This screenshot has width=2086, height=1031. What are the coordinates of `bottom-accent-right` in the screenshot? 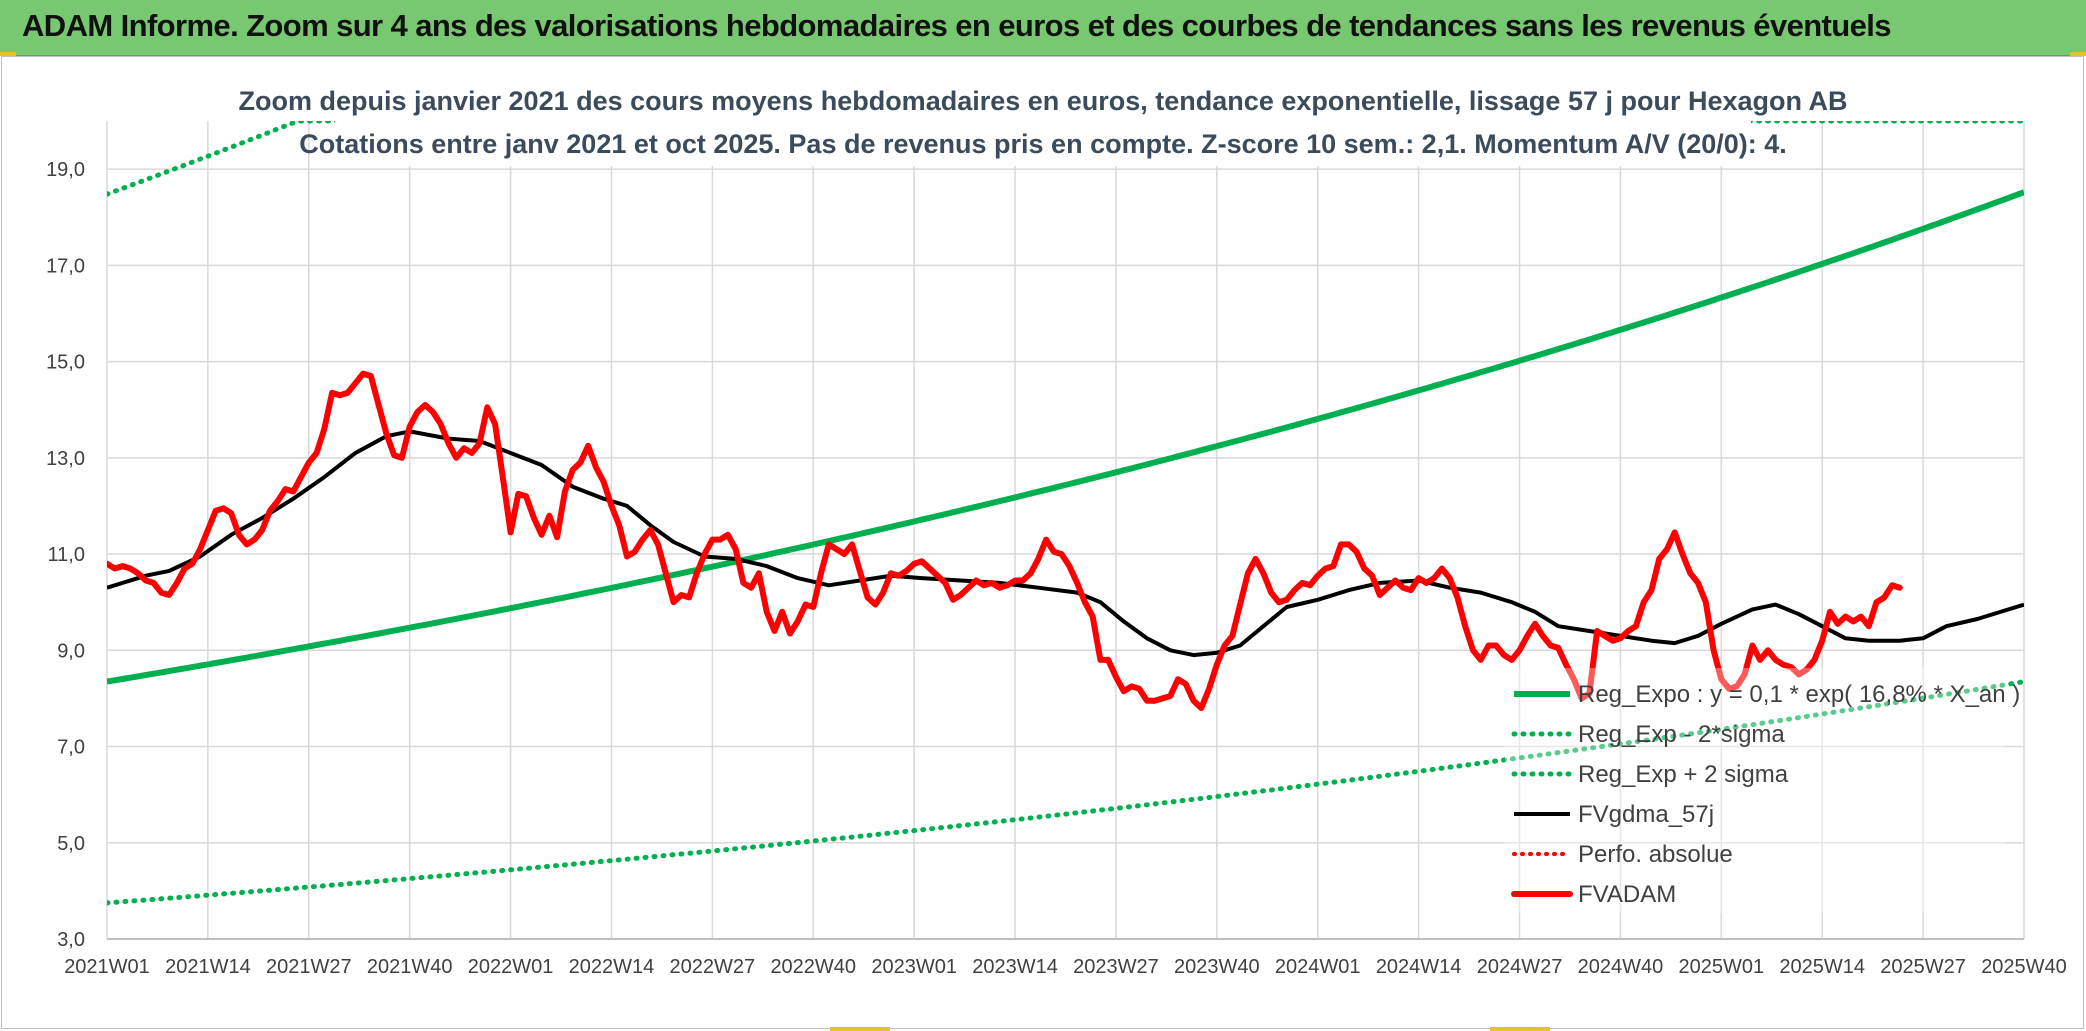 It's located at (1520, 1029).